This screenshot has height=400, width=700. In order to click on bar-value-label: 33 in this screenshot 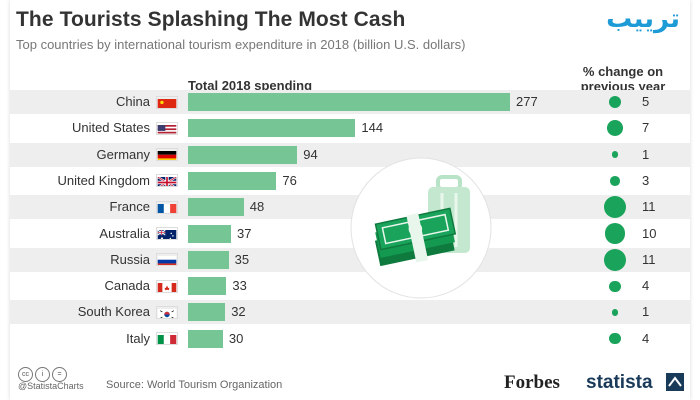, I will do `click(239, 286)`.